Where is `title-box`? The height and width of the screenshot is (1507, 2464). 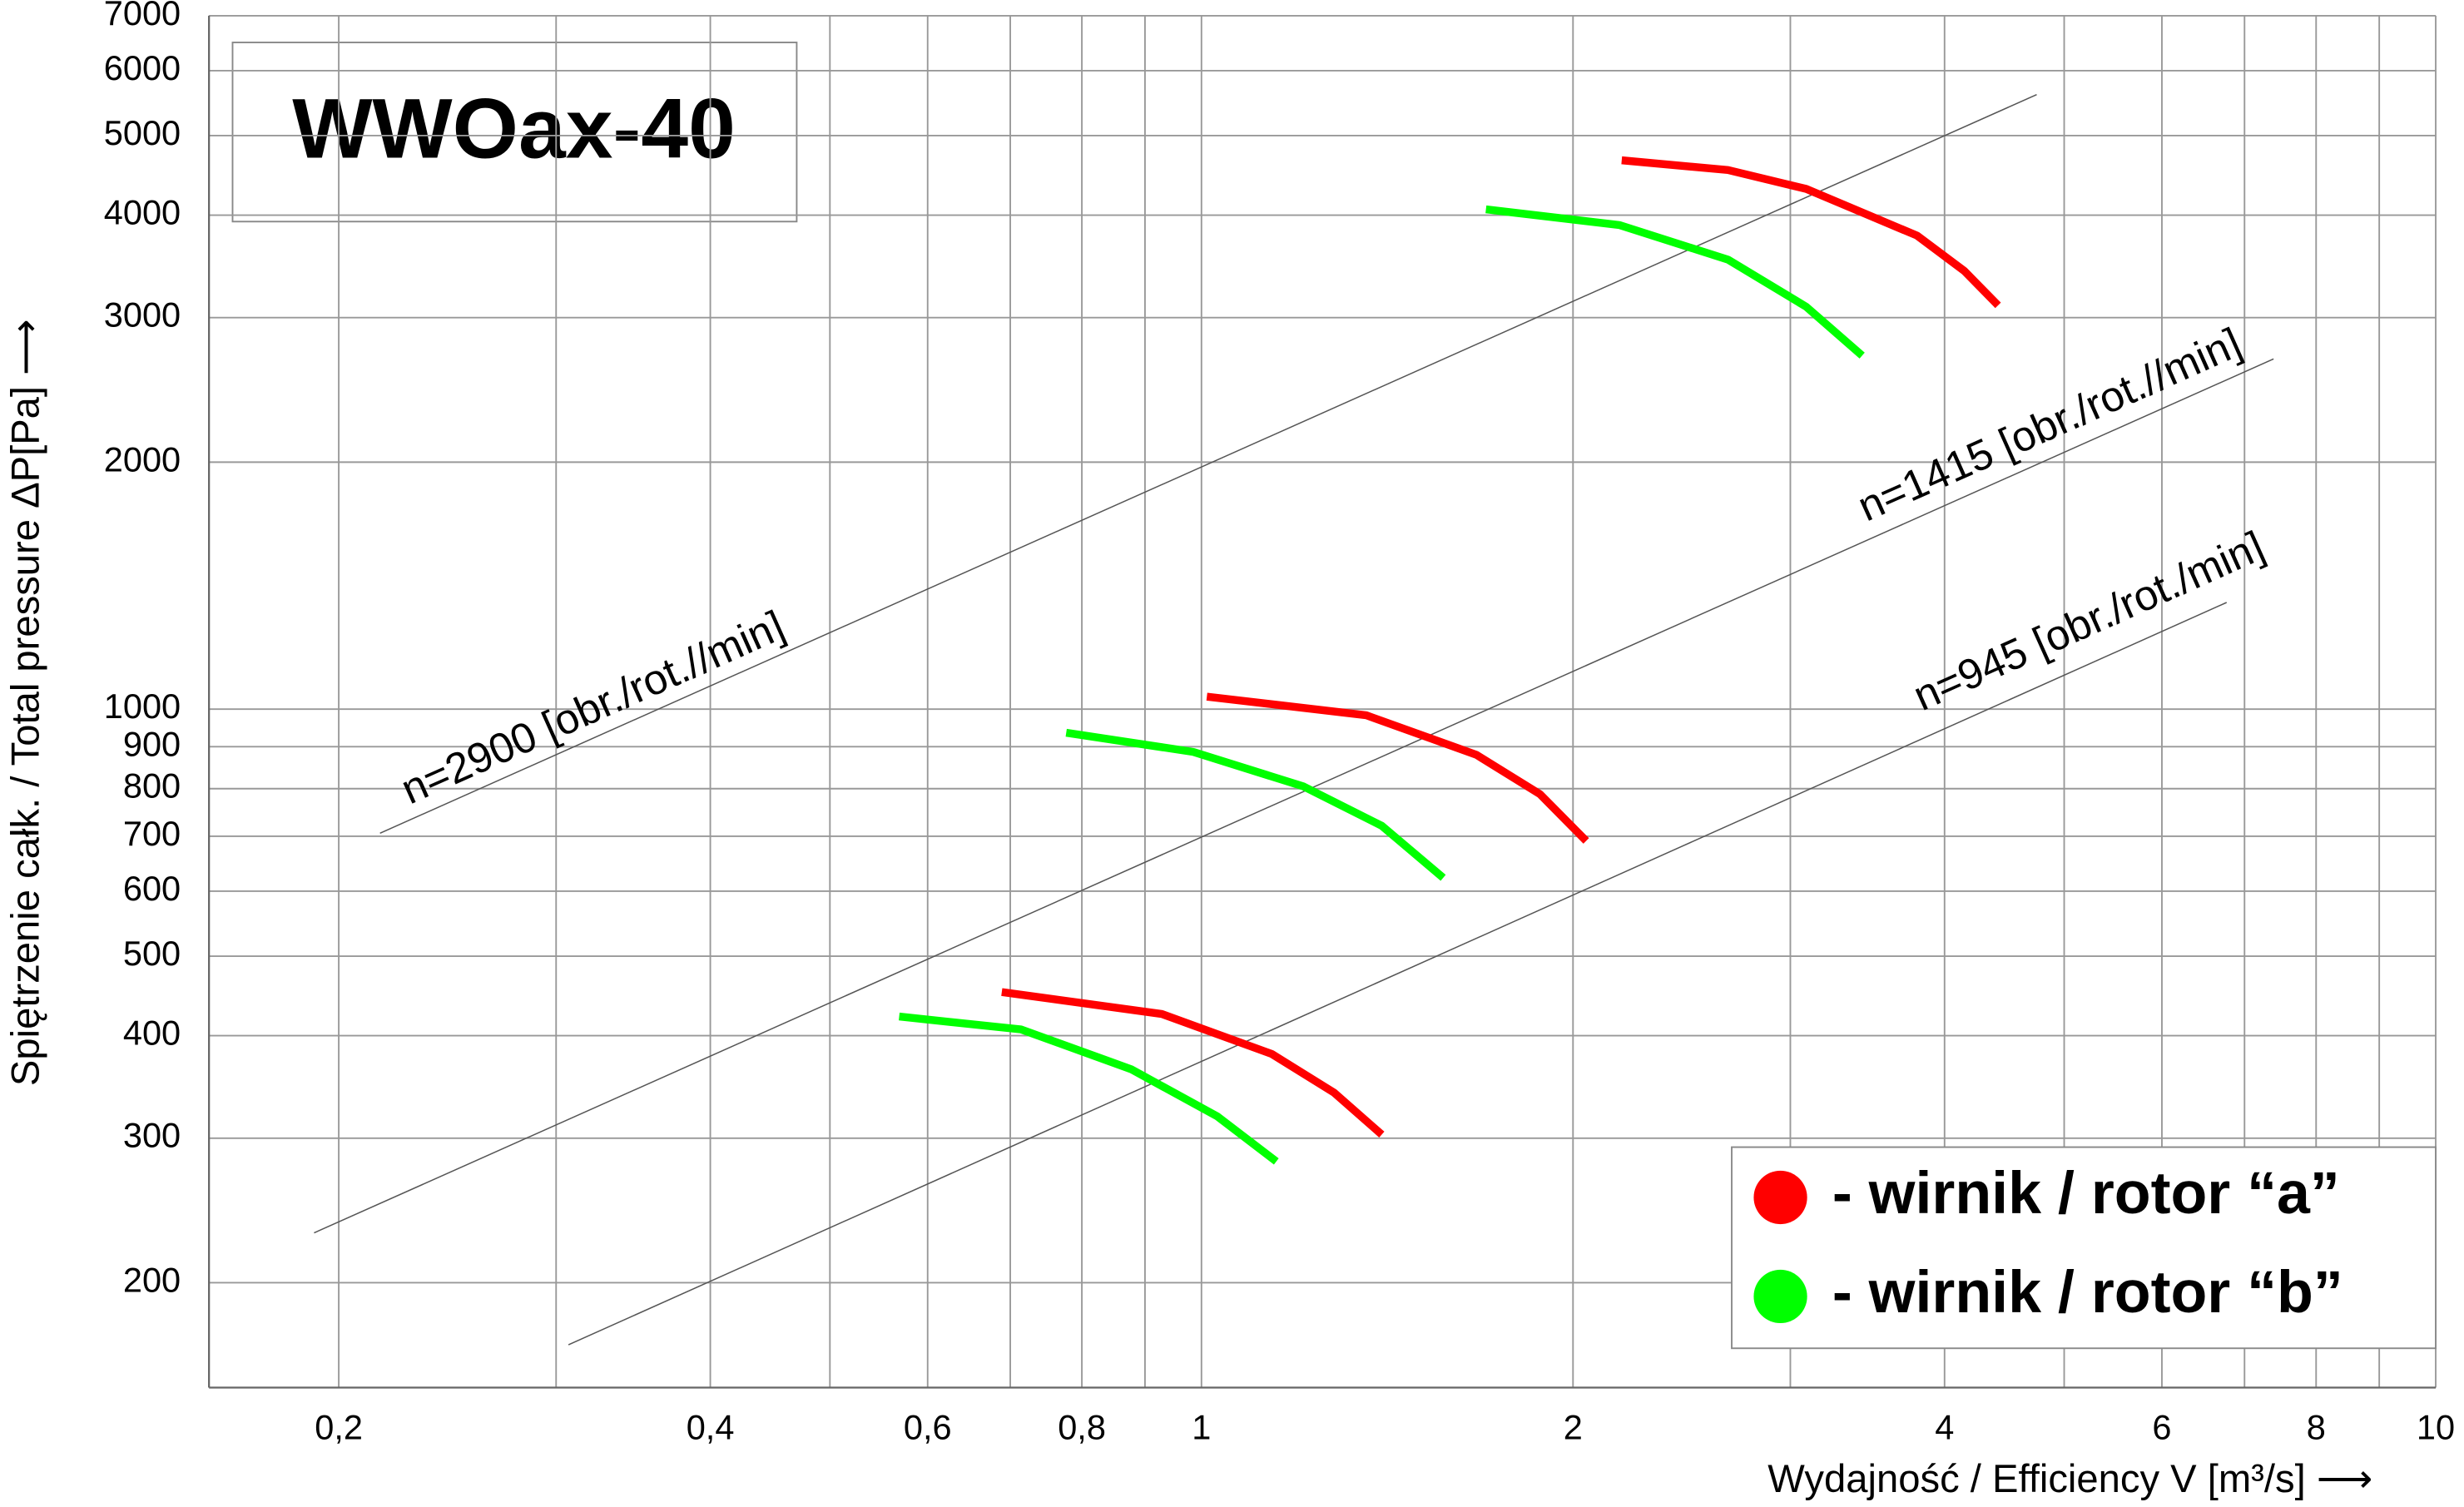 title-box is located at coordinates (514, 132).